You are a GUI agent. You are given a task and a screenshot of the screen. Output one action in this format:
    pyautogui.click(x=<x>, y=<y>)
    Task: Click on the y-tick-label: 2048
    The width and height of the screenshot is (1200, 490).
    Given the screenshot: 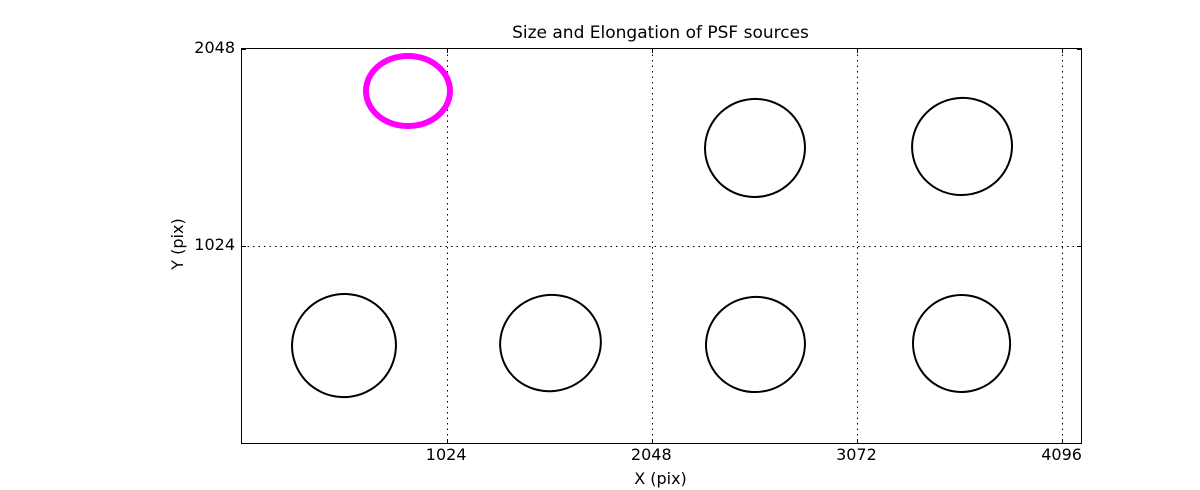 What is the action you would take?
    pyautogui.click(x=214, y=47)
    